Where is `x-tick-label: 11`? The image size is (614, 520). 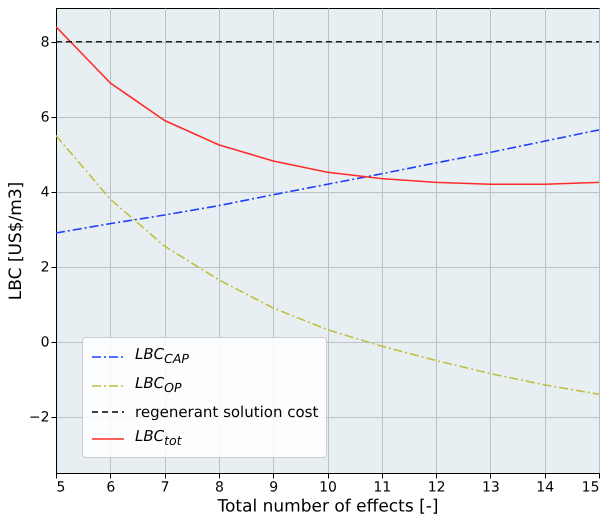 x-tick-label: 11 is located at coordinates (382, 488).